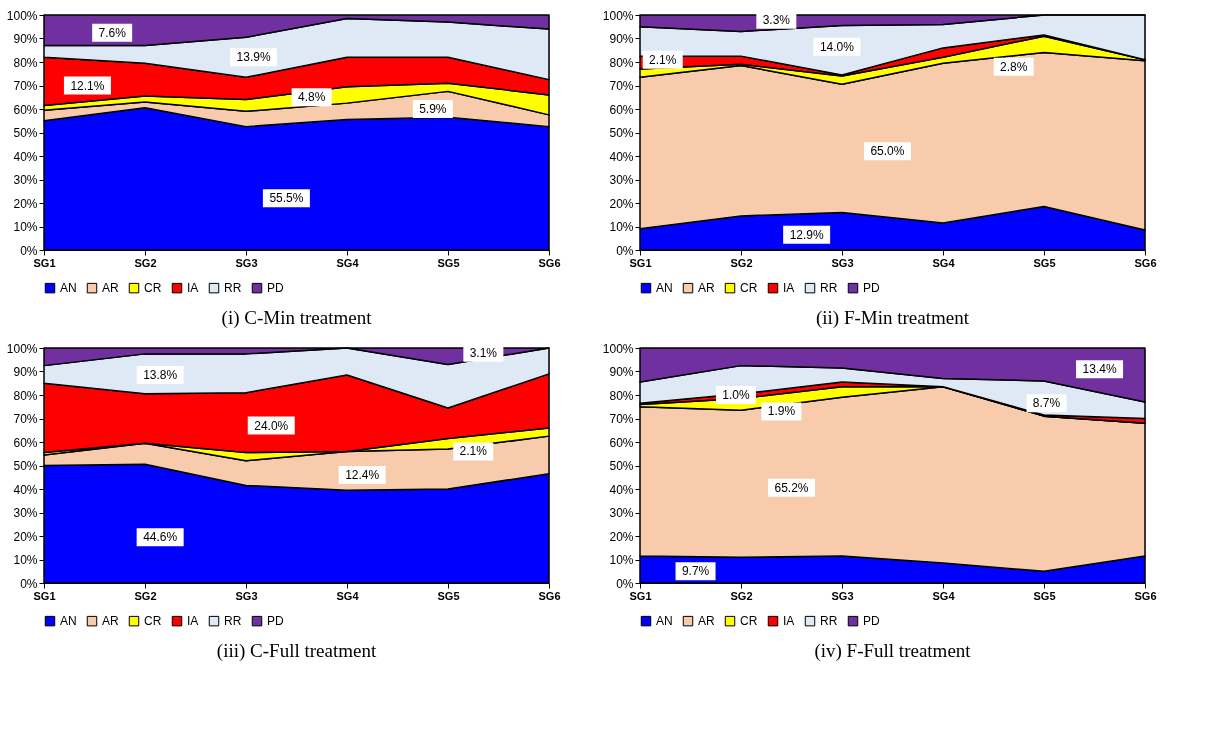 Image resolution: width=1211 pixels, height=755 pixels. What do you see at coordinates (483, 352) in the screenshot?
I see `annotation: 3.1%` at bounding box center [483, 352].